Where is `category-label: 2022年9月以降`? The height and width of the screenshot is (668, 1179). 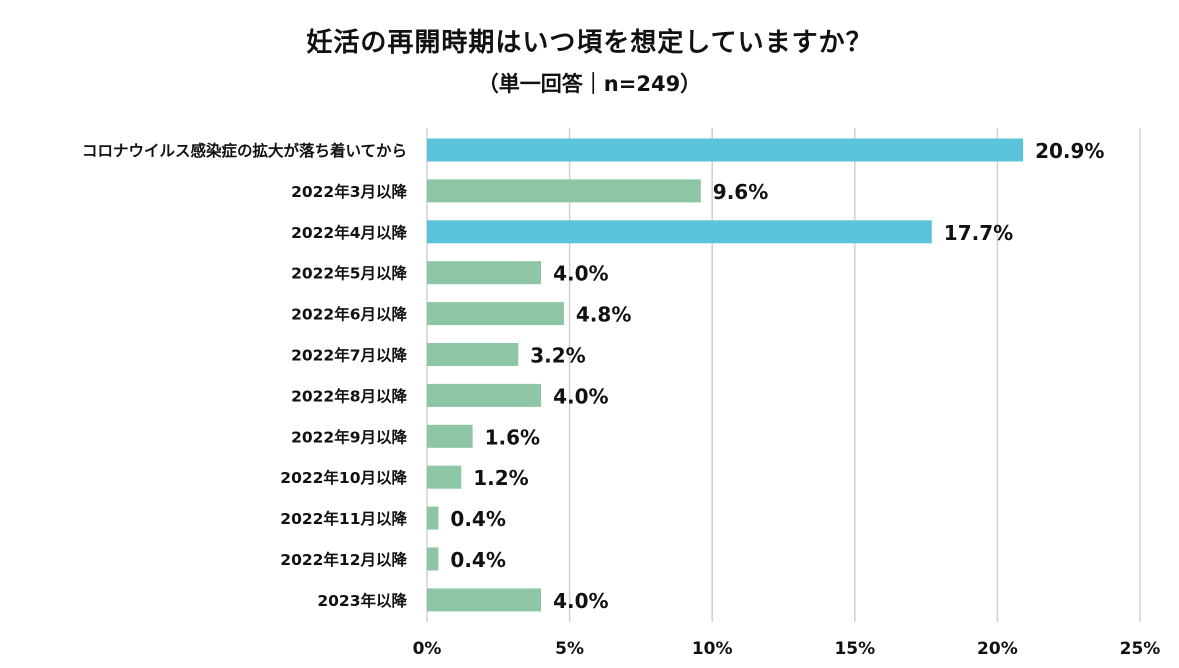
category-label: 2022年9月以降 is located at coordinates (349, 436).